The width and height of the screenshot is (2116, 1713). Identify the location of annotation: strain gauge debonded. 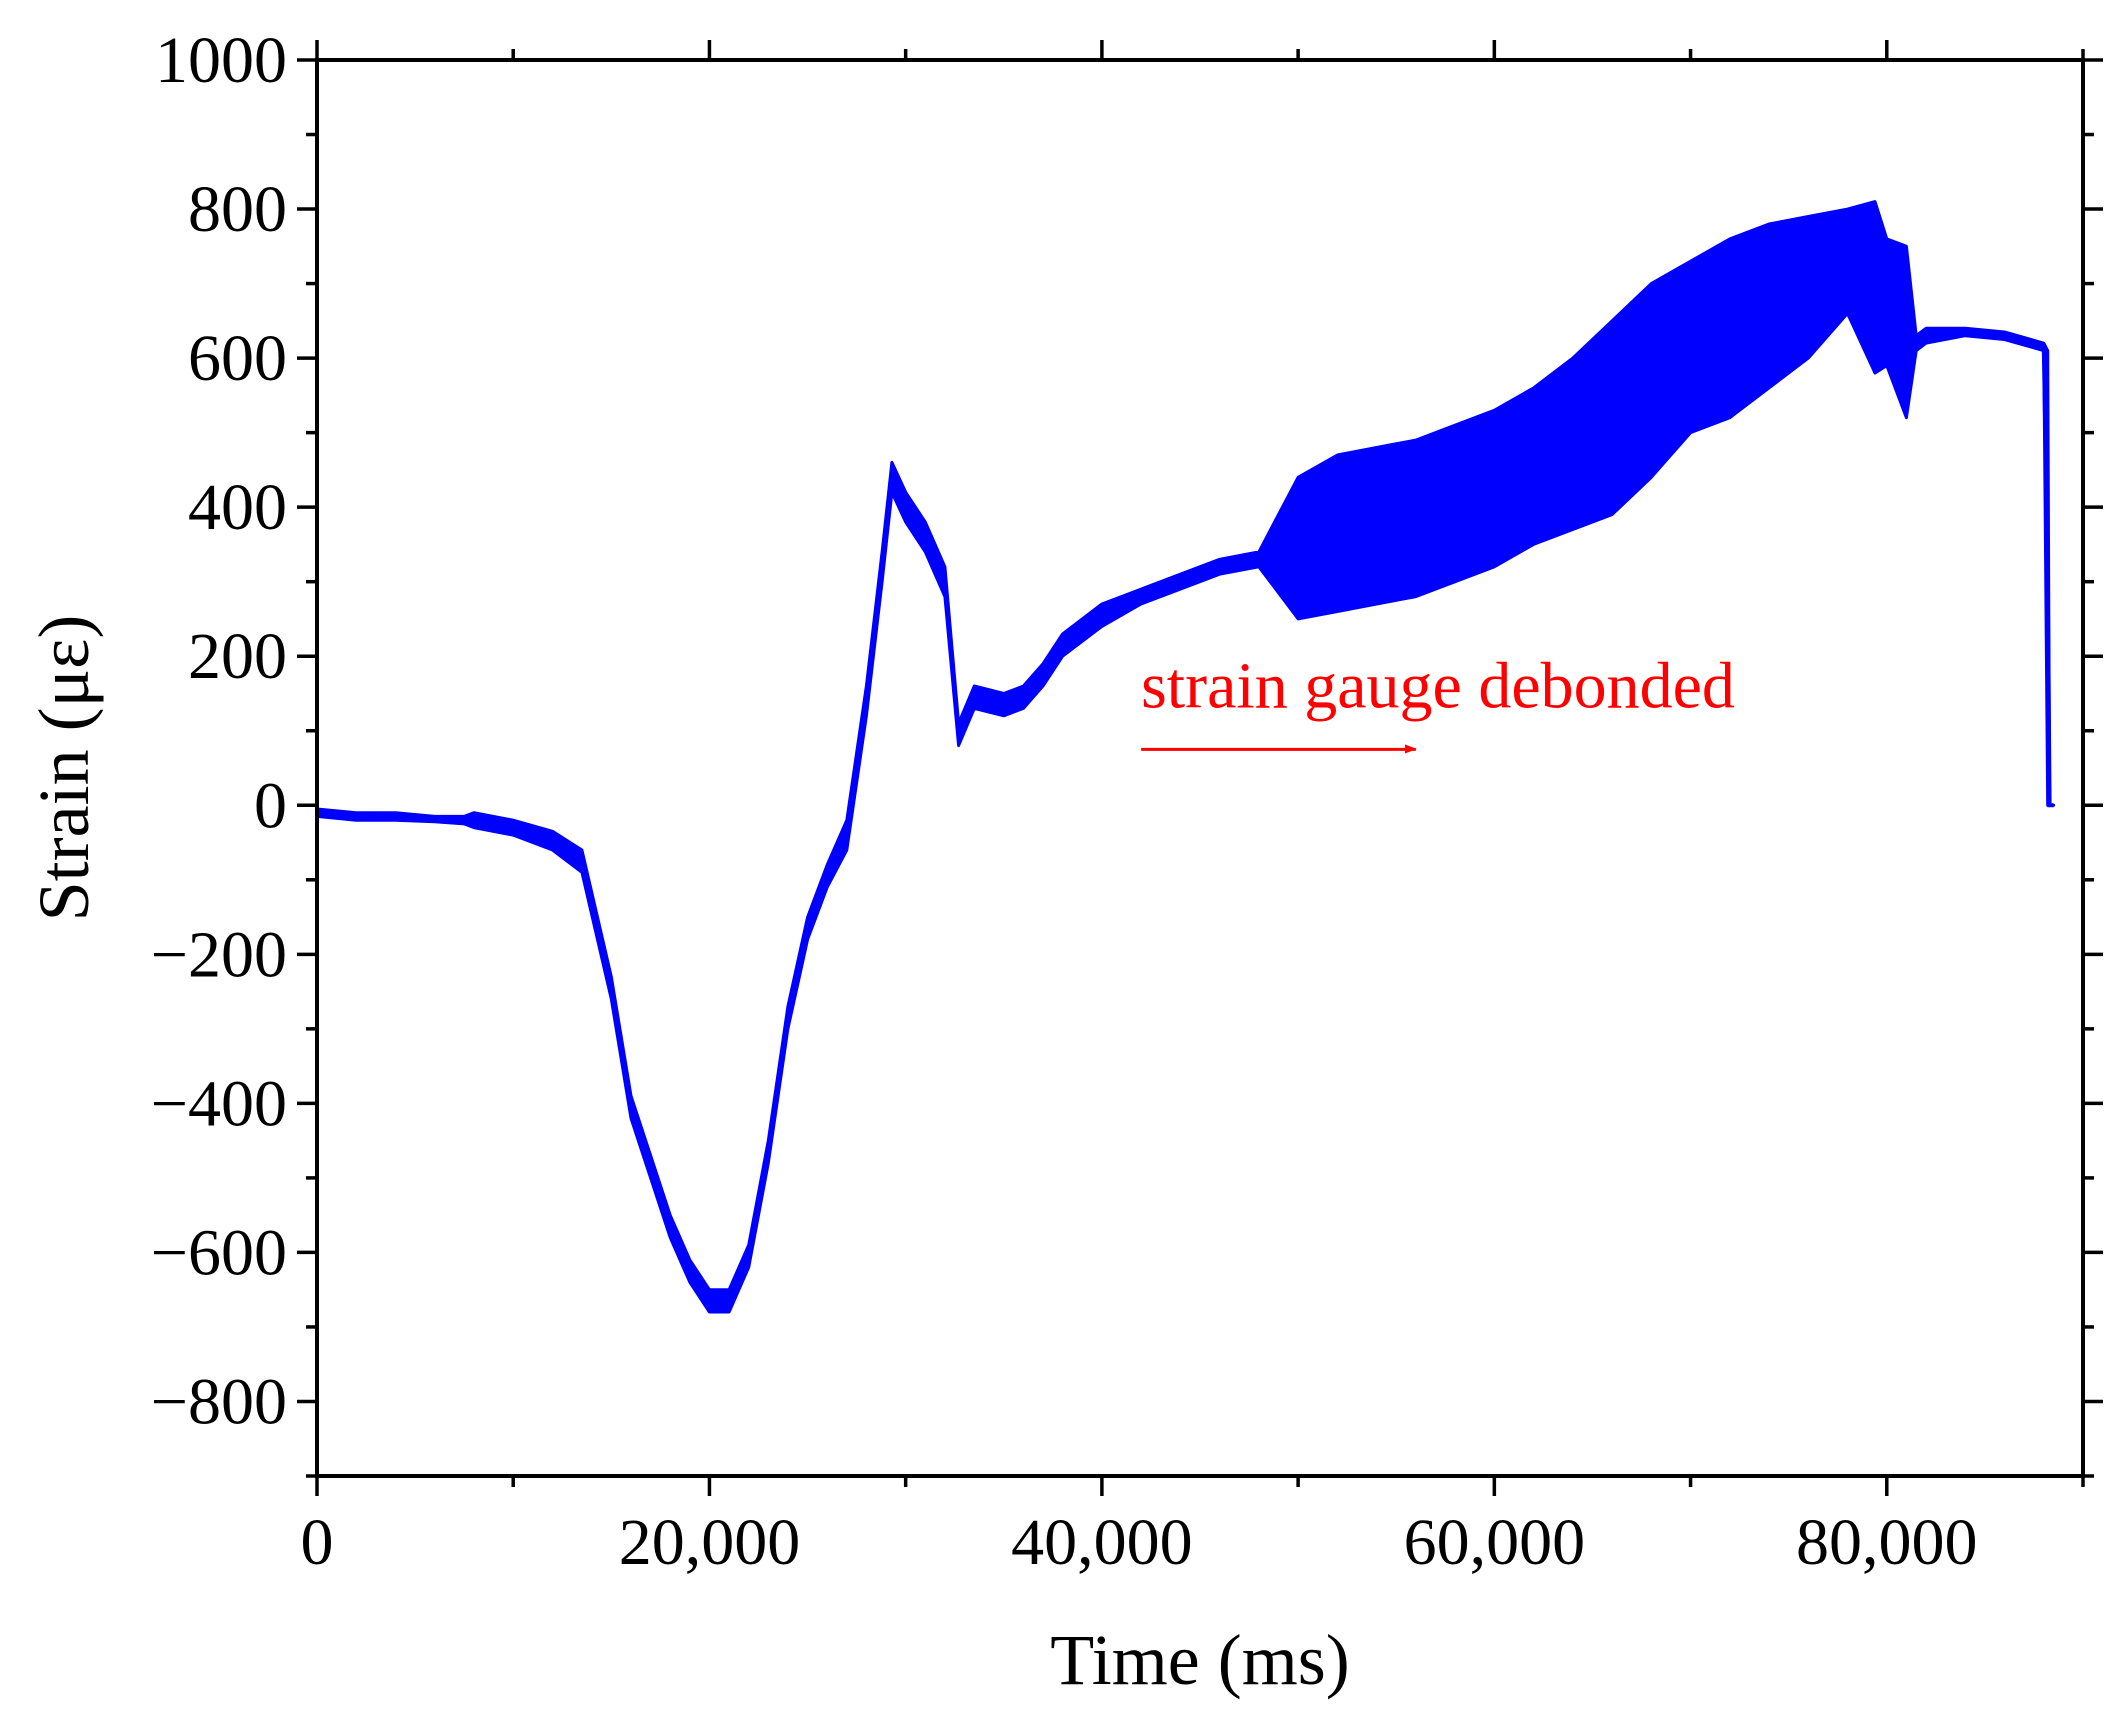
(1438, 701).